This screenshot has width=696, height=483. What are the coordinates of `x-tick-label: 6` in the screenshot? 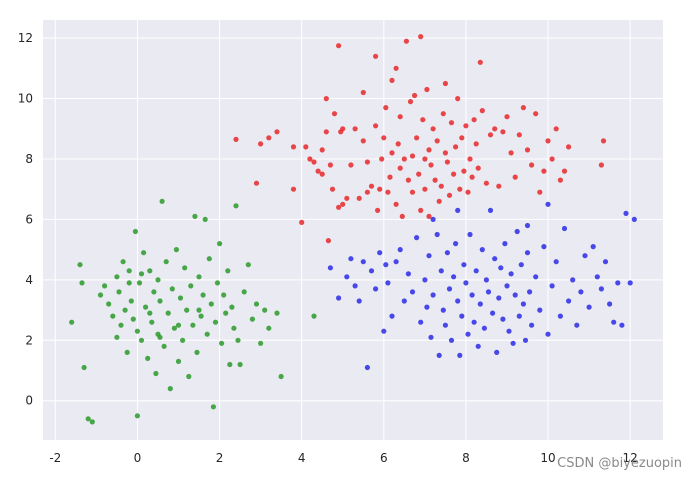 It's located at (384, 458).